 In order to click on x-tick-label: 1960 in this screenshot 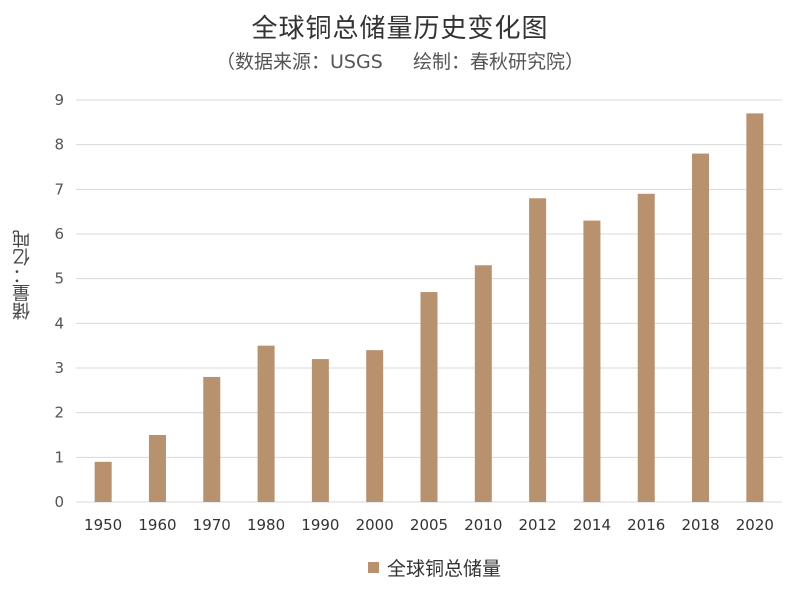, I will do `click(157, 525)`.